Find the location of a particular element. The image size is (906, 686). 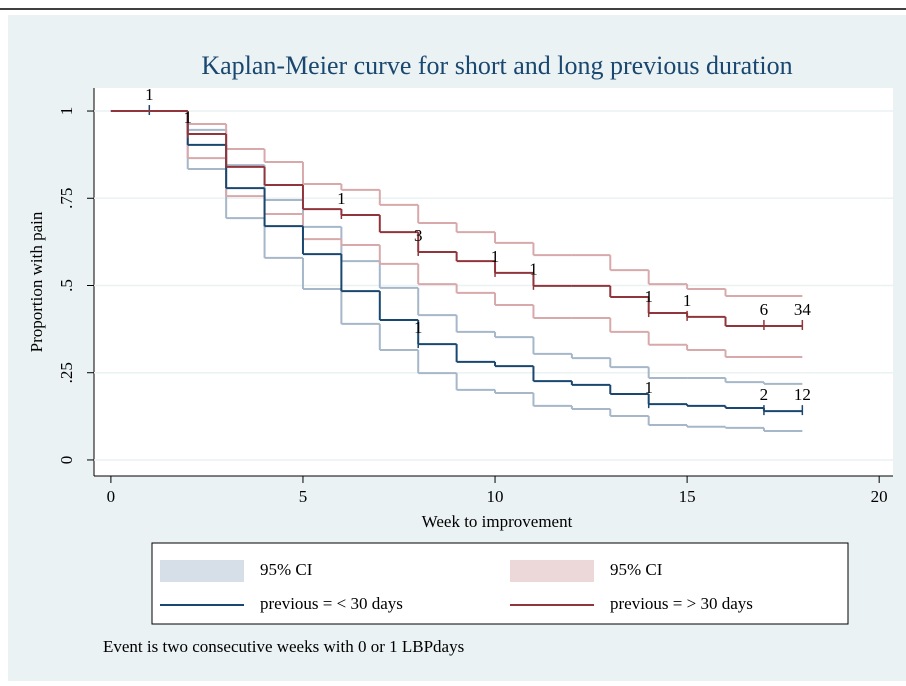

legend-box is located at coordinates (500, 583).